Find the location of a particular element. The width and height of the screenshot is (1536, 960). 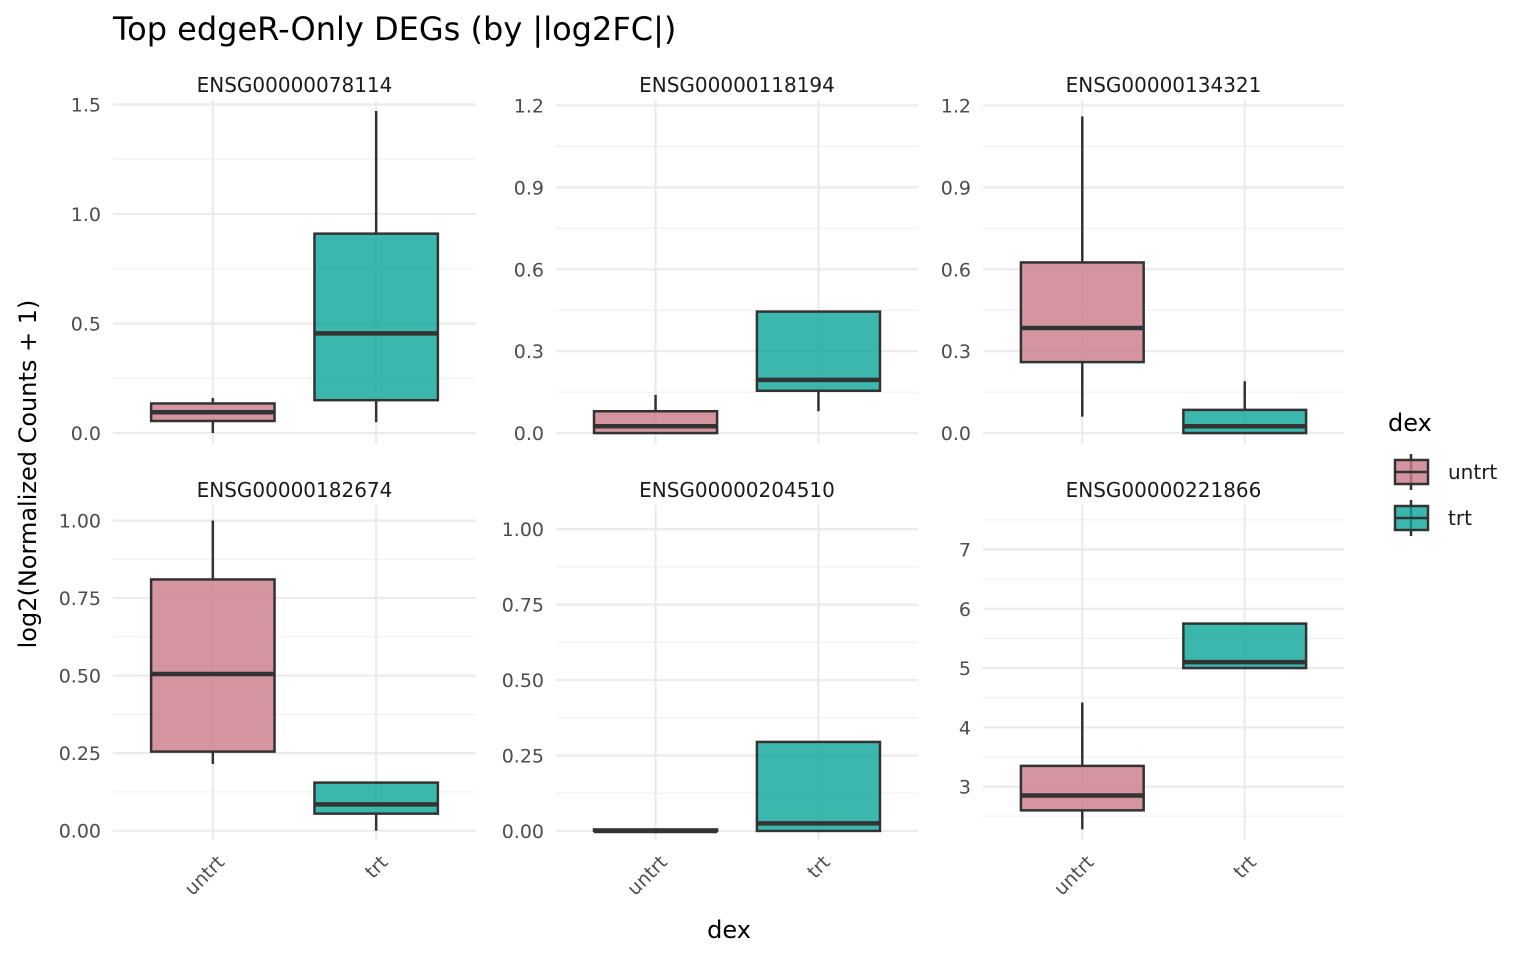

facet-strip-label: ENSG00000221866 is located at coordinates (1164, 490).